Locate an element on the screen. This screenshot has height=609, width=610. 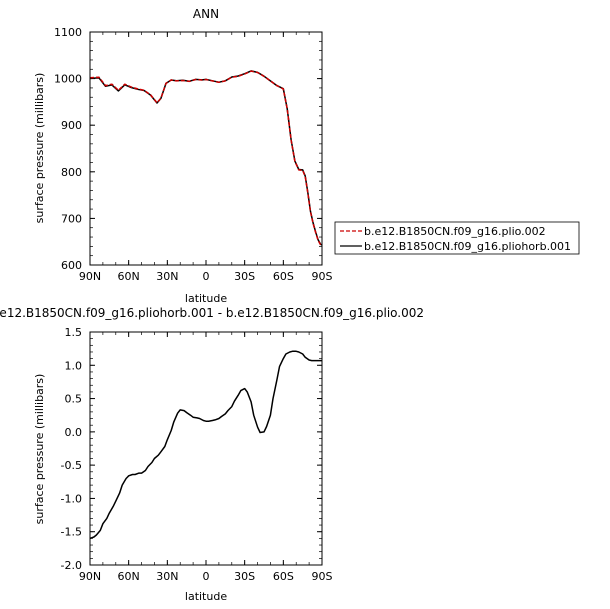
bottom-chart-ylabel: surface pressure (millibars) is located at coordinates (39, 449).